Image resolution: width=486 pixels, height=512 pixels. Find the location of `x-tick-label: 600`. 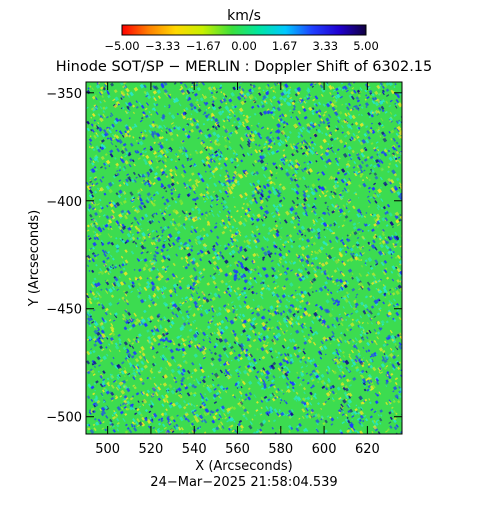

x-tick-label: 600 is located at coordinates (324, 449).